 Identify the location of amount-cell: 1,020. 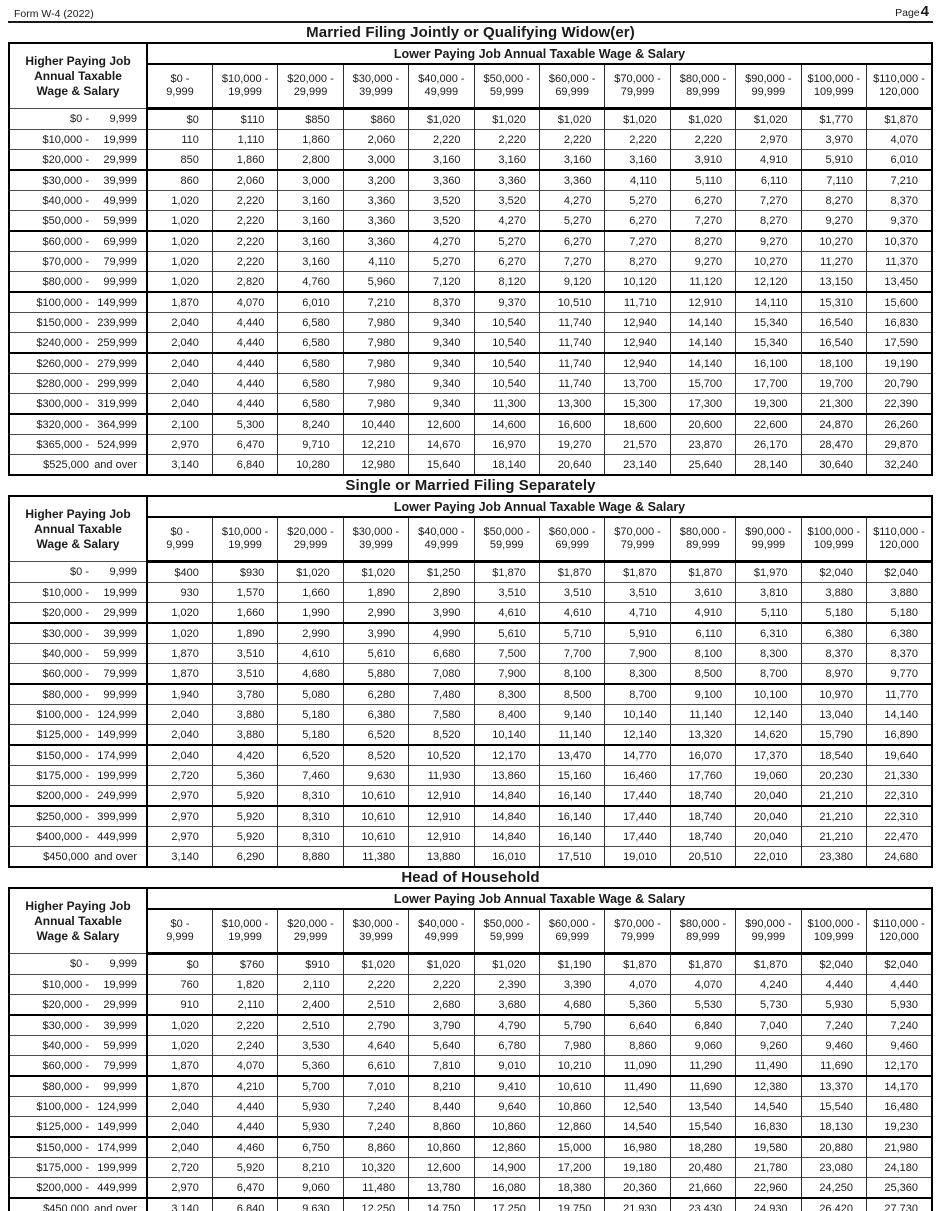
(179, 220).